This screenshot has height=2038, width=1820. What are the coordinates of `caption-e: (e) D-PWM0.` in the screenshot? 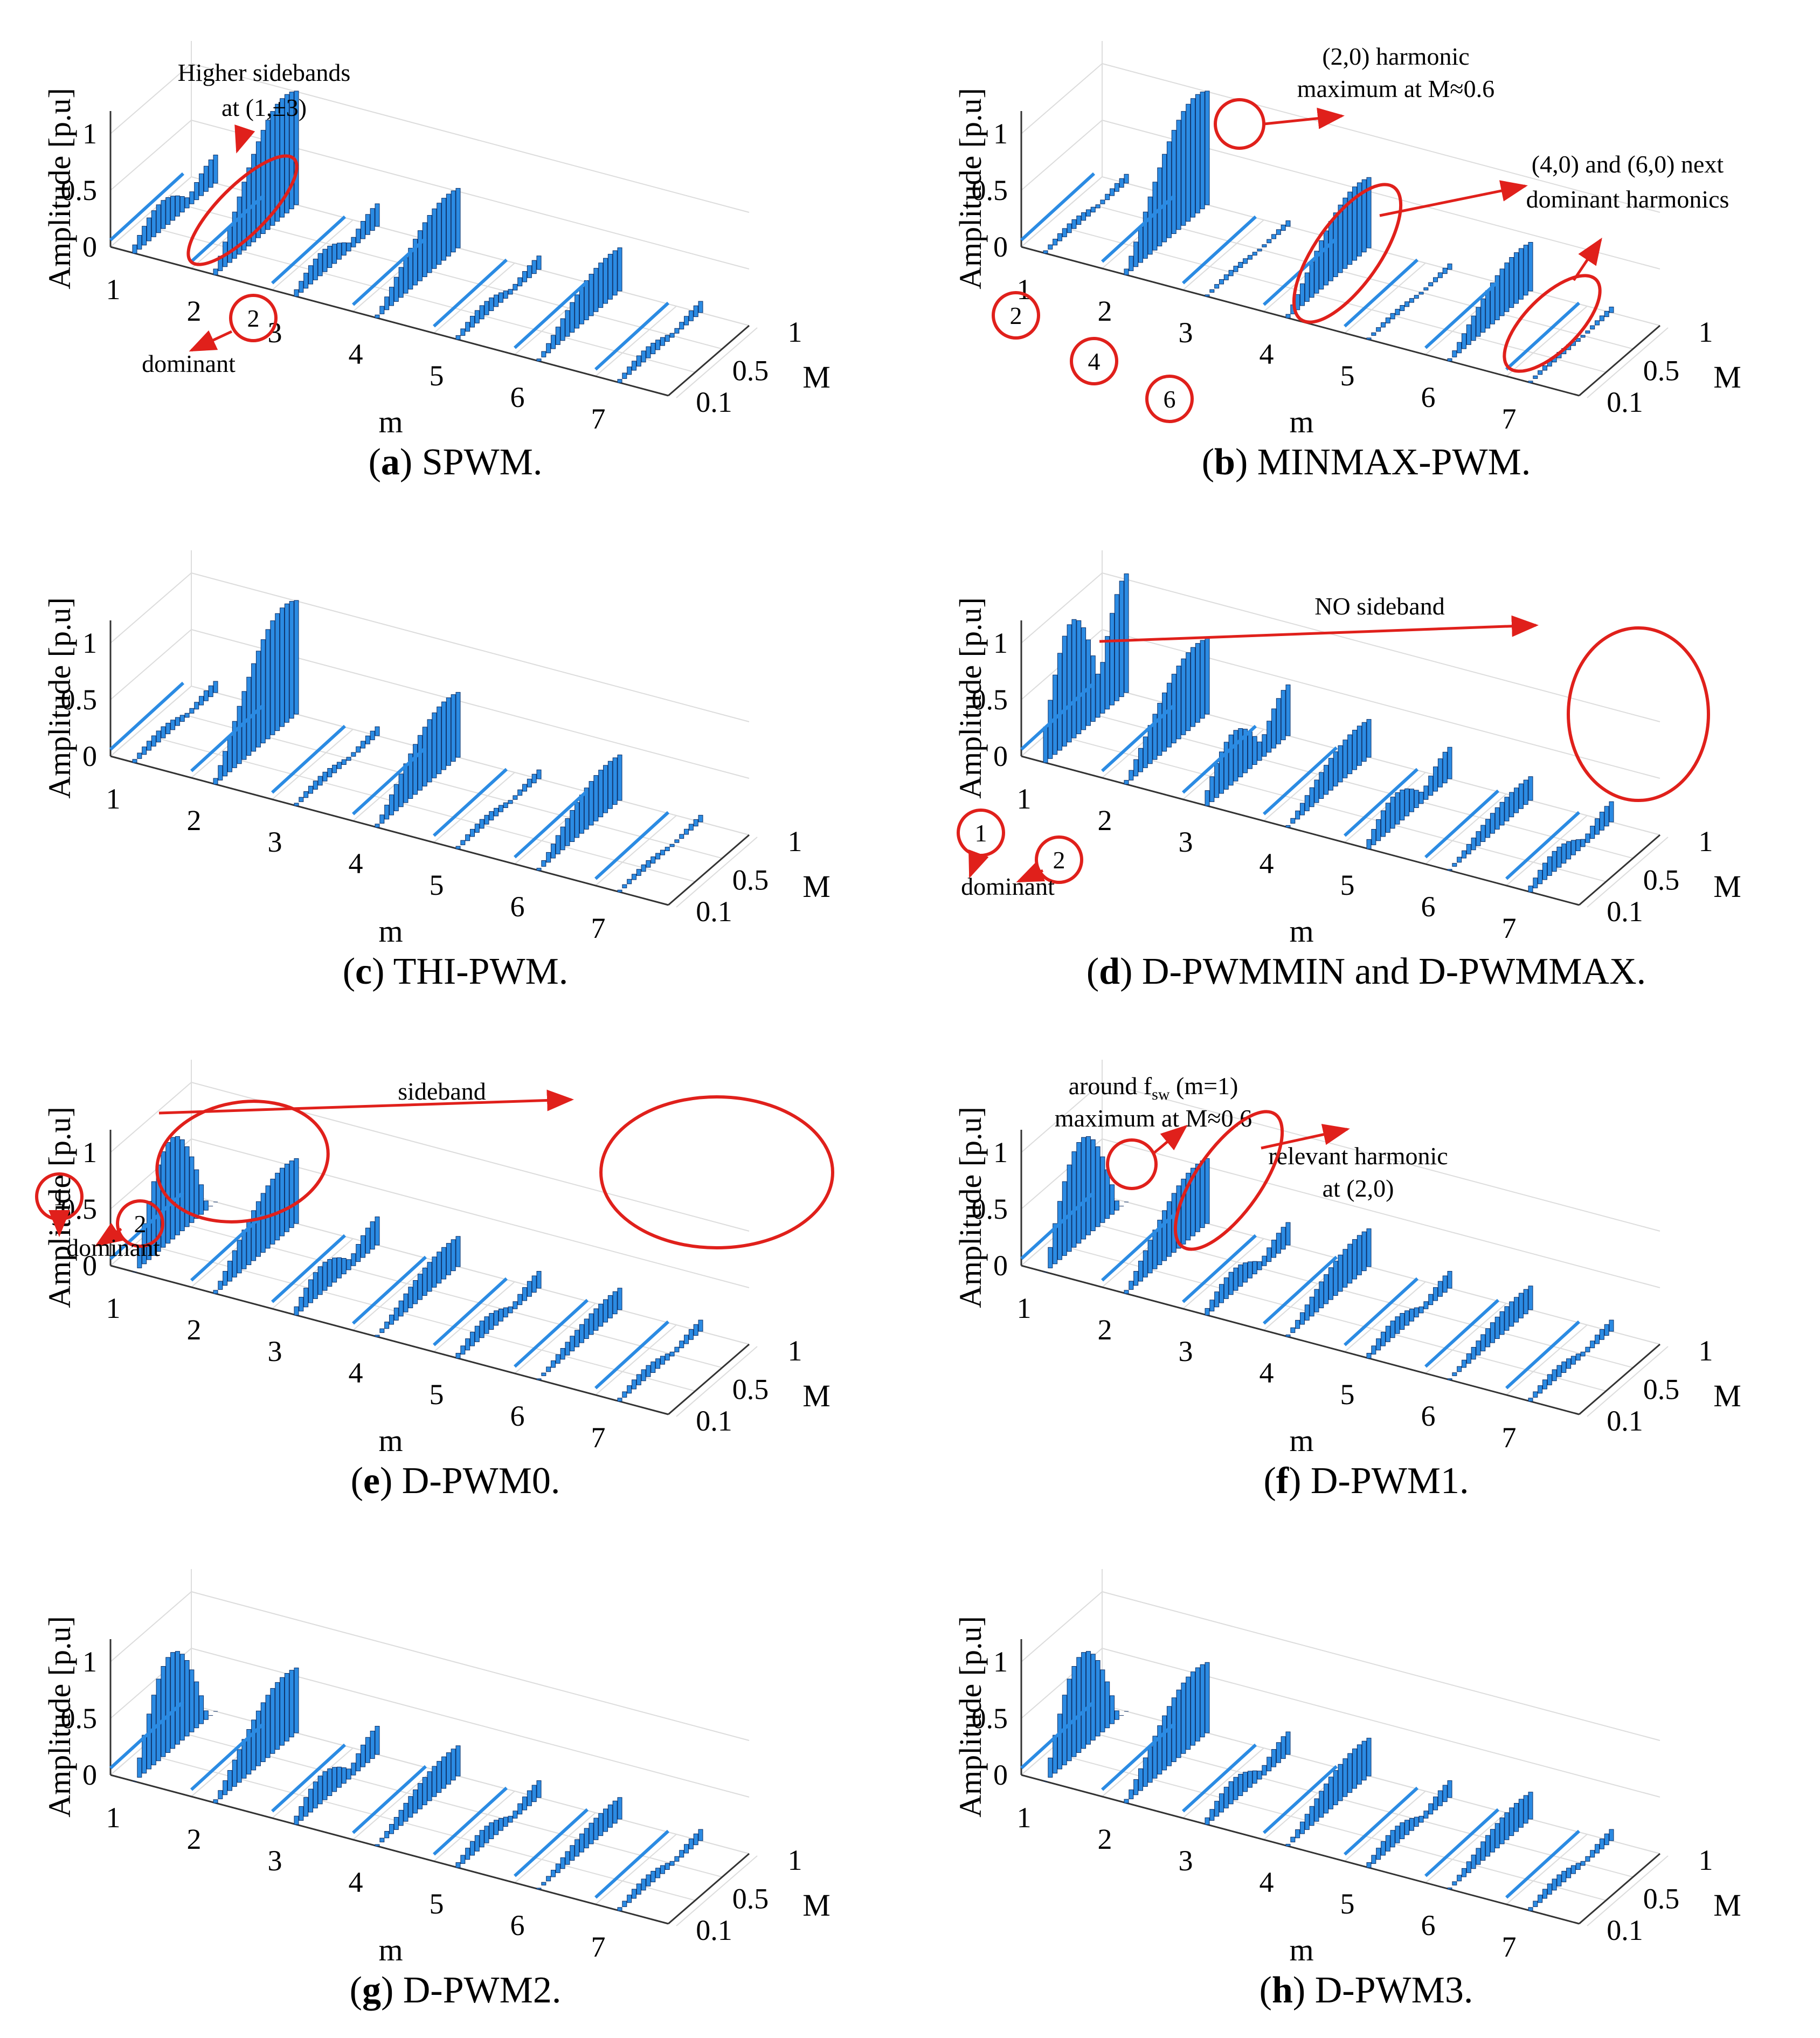 It's located at (455, 1481).